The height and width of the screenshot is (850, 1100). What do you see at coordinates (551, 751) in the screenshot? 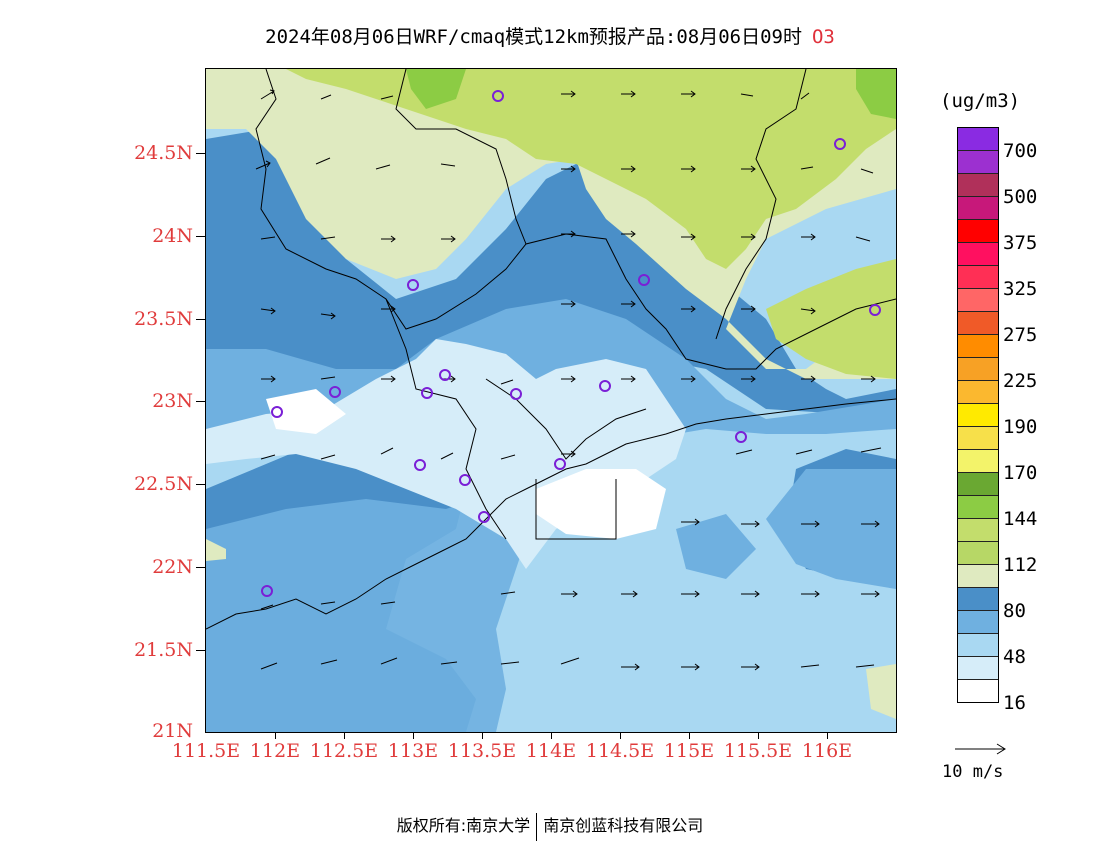
I see `lon-label-114: 114E` at bounding box center [551, 751].